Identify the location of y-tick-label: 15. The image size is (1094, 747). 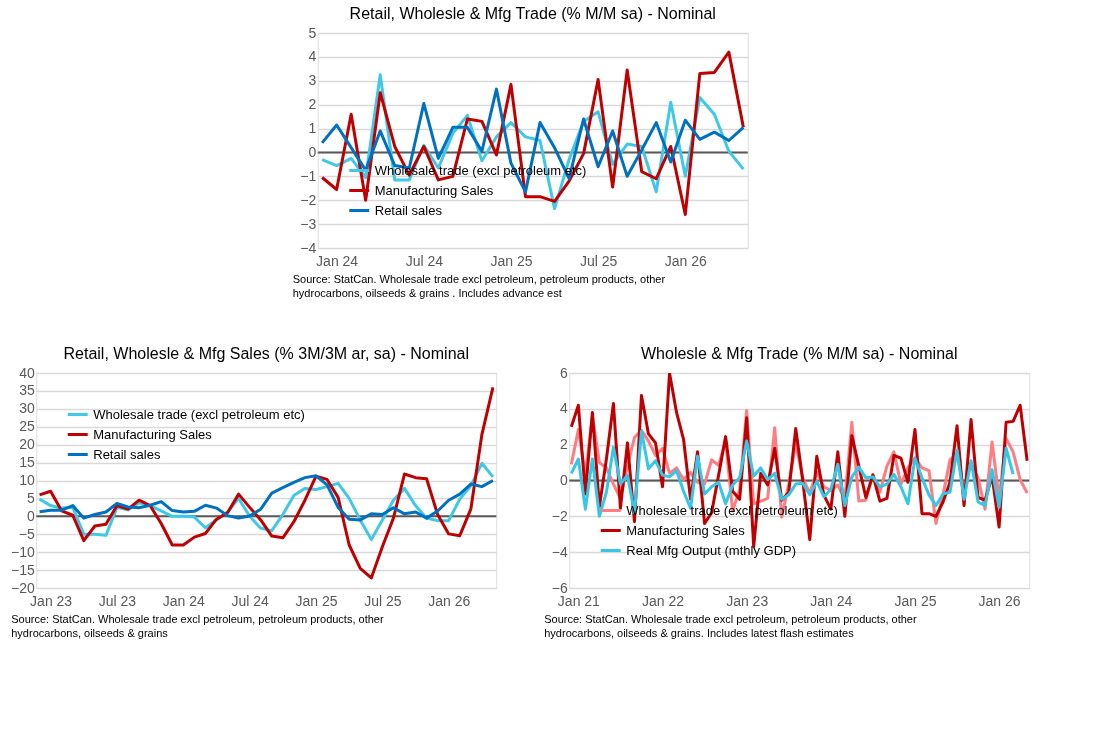
(27, 462).